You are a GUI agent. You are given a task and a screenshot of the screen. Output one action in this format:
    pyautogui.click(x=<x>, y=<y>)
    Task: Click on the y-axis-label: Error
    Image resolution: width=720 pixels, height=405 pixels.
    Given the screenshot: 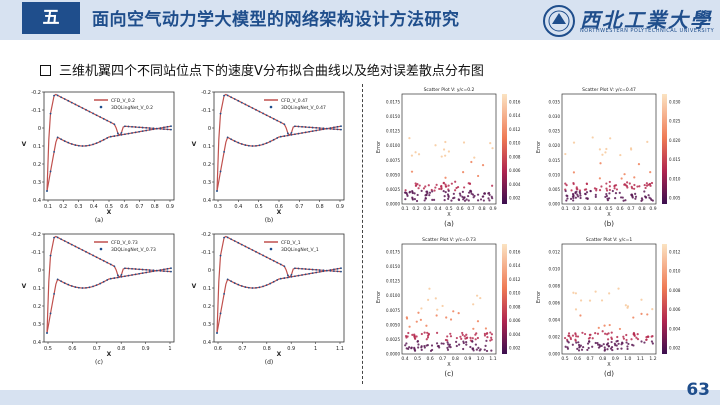 What is the action you would take?
    pyautogui.click(x=539, y=296)
    